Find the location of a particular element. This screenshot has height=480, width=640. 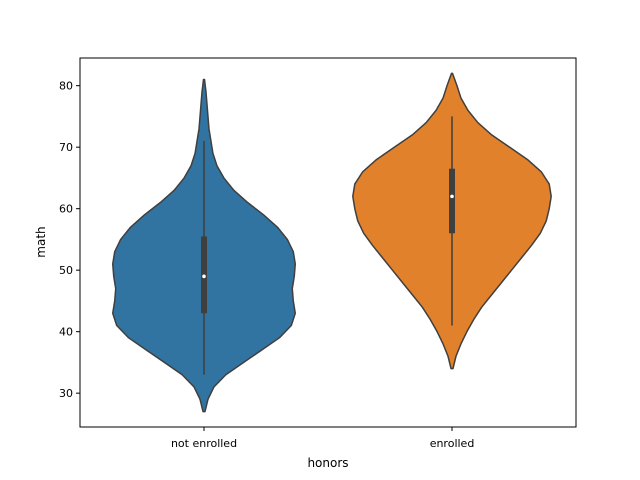

y-tick-label: 30 is located at coordinates (66, 393).